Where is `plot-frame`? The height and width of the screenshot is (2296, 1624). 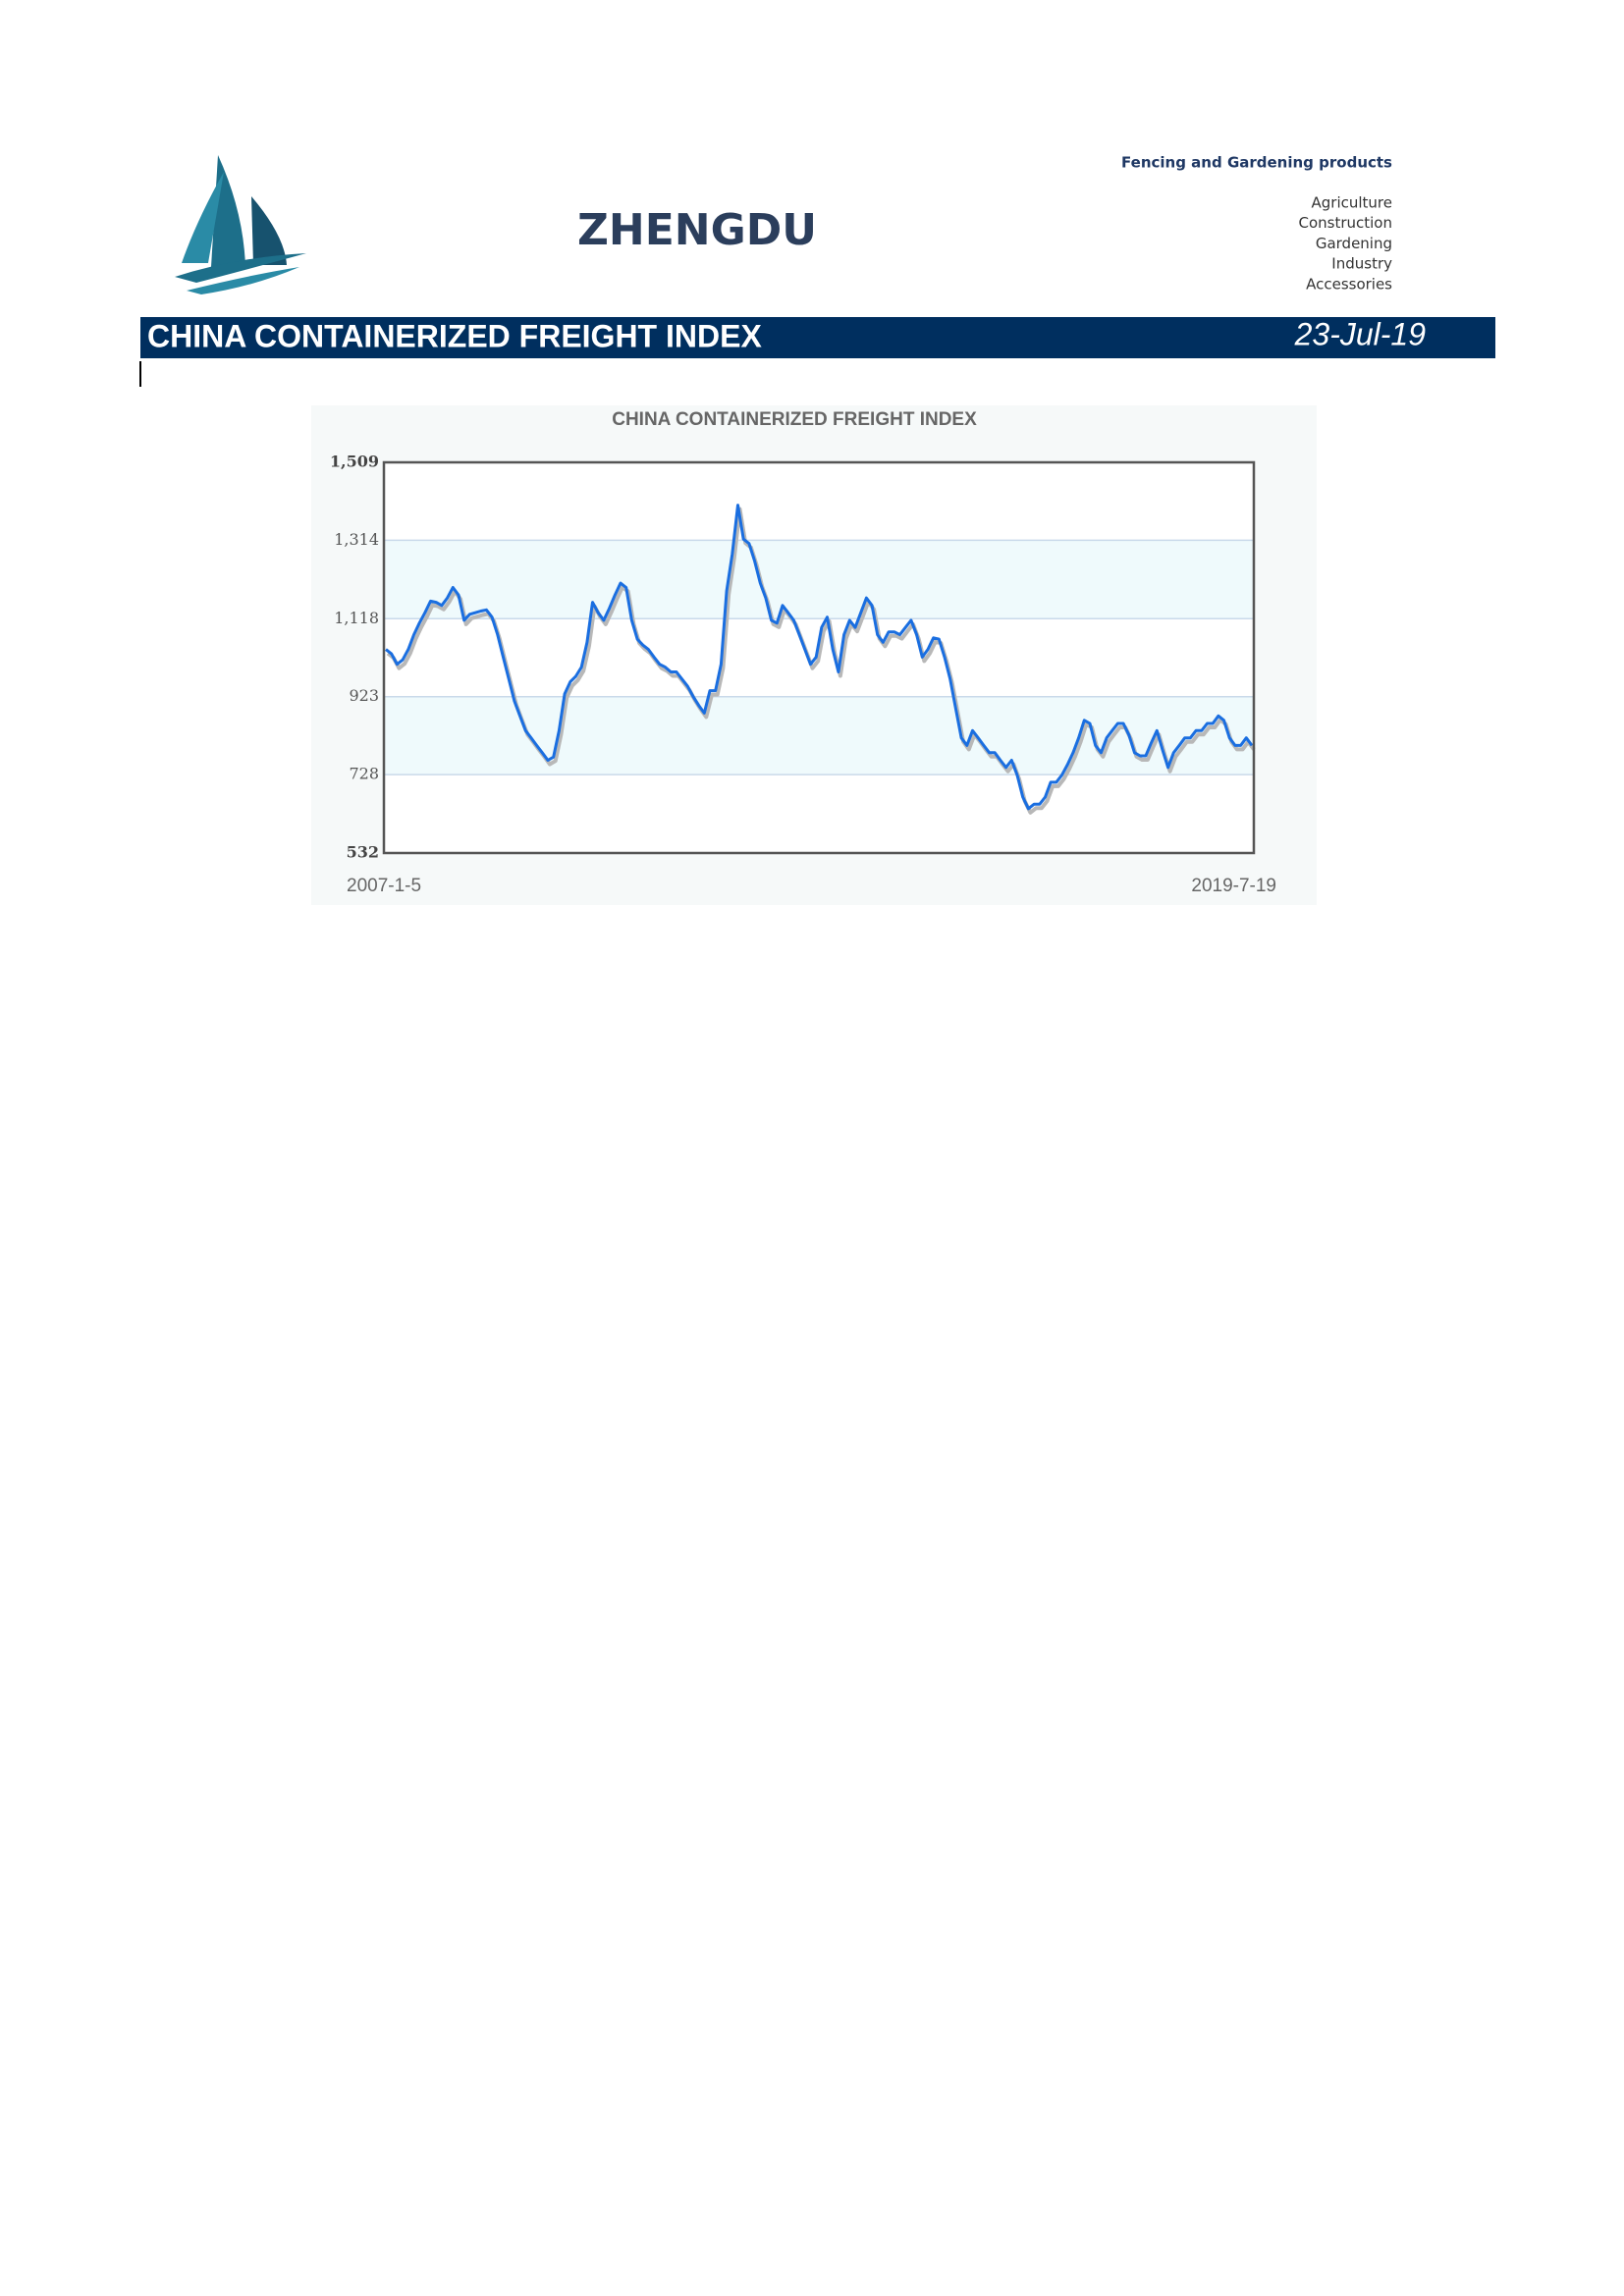
plot-frame is located at coordinates (819, 657).